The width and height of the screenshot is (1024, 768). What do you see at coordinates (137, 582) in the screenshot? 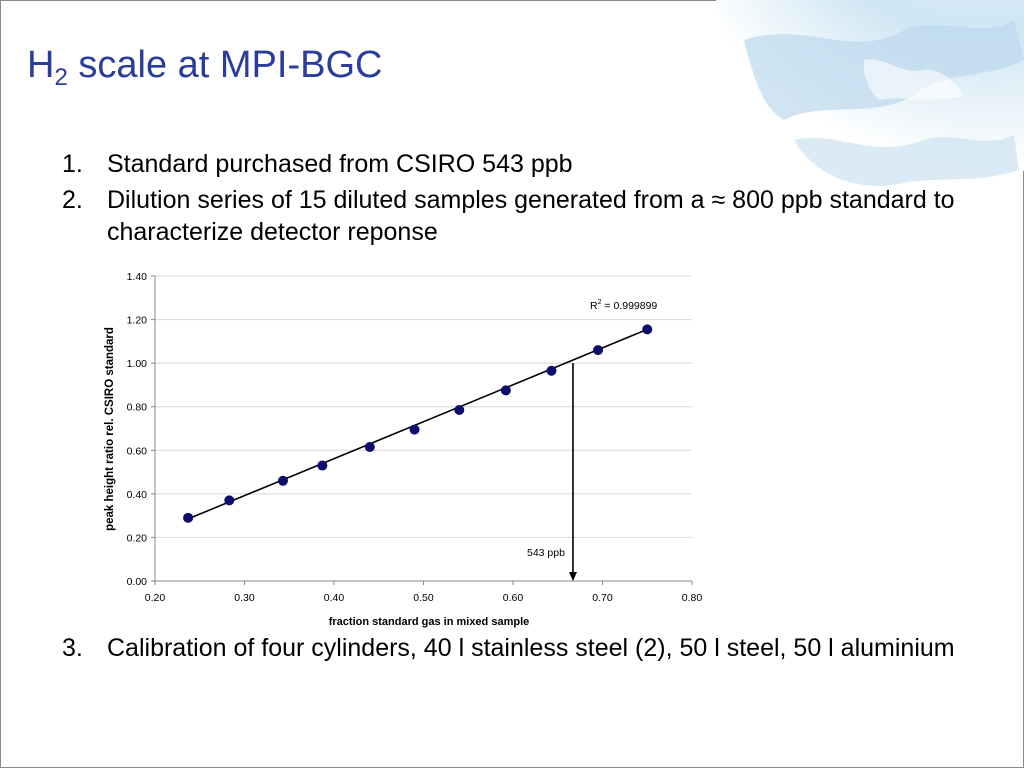
I see `y-tick-label: 0.00` at bounding box center [137, 582].